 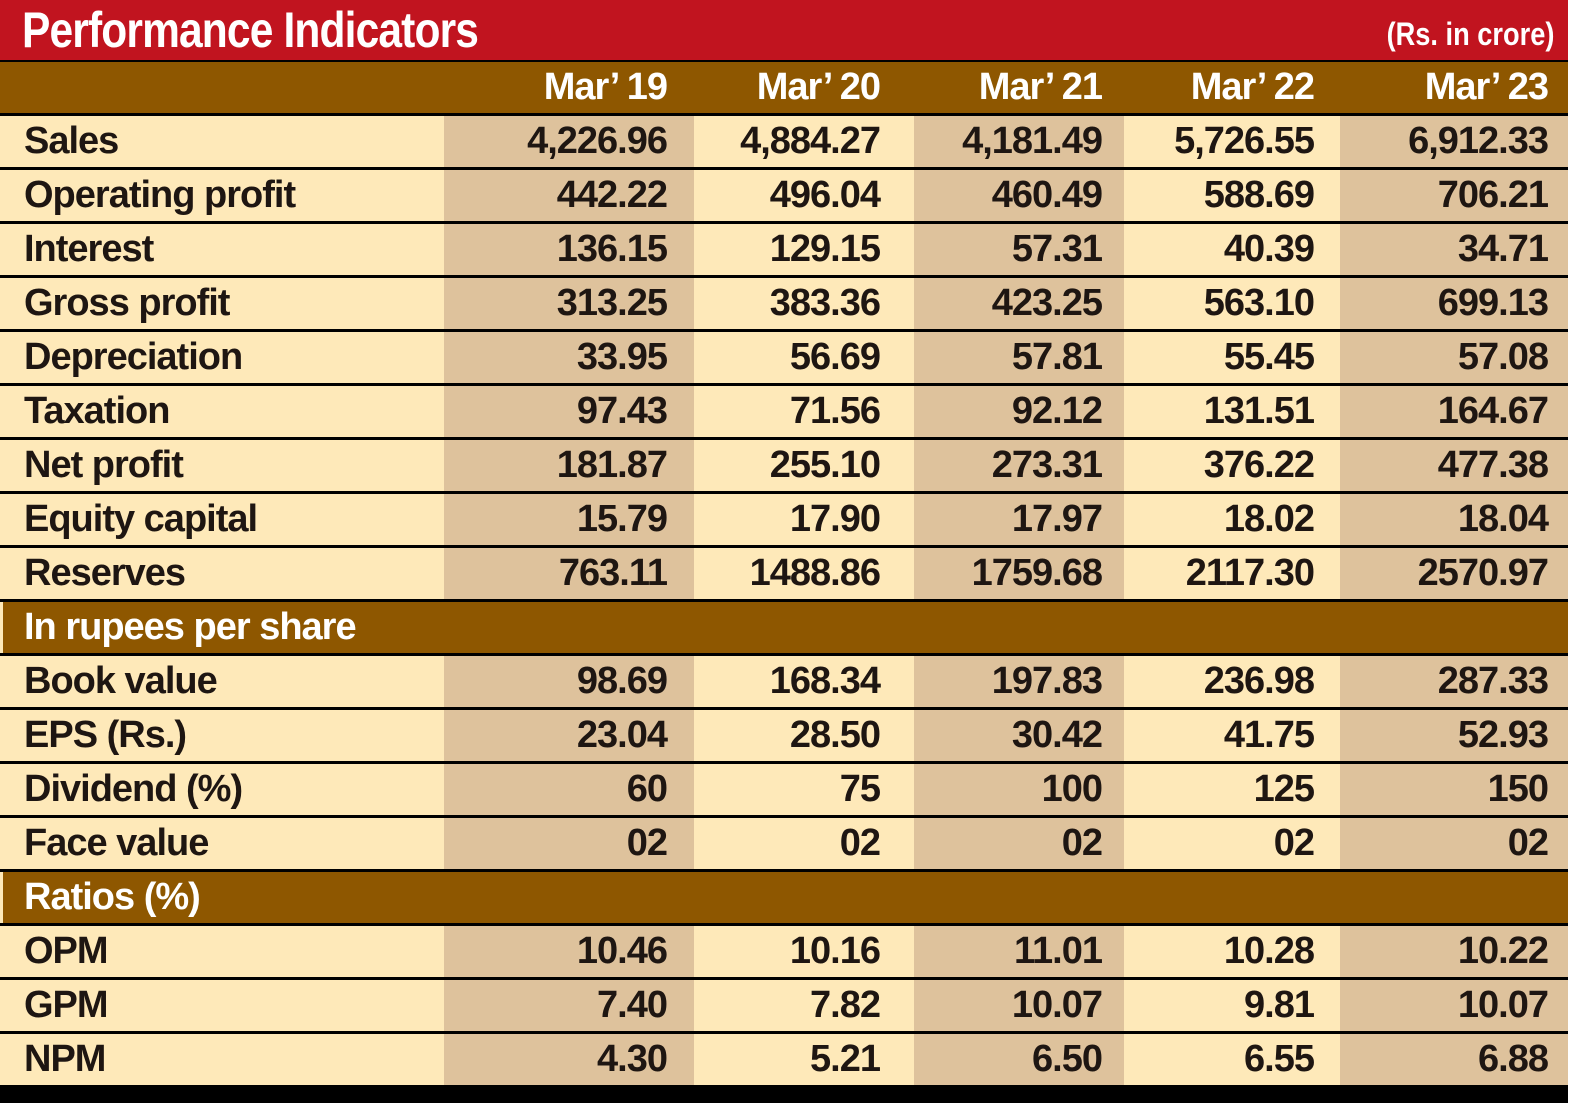 I want to click on table-cell: 2570.97, so click(x=1454, y=573).